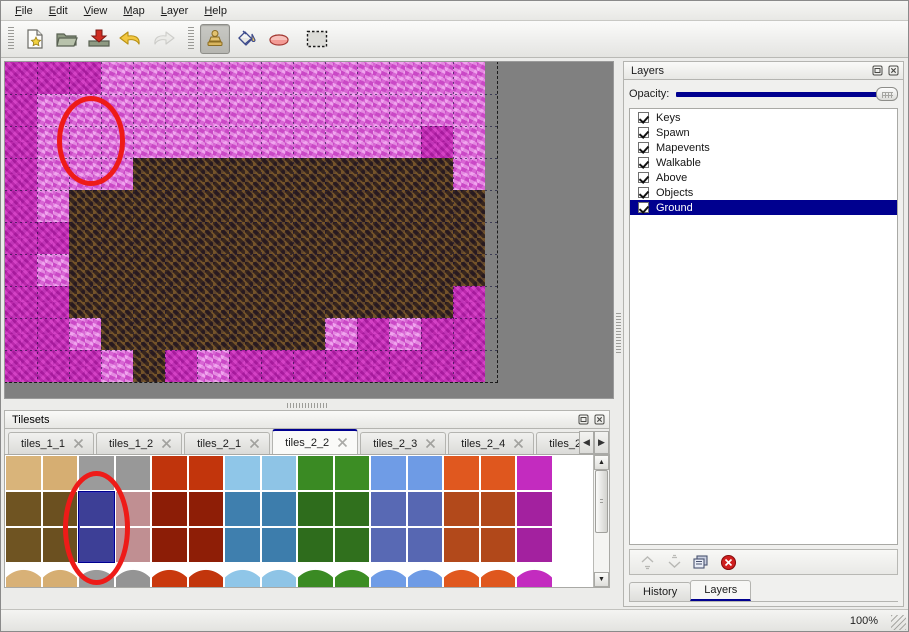 Image resolution: width=909 pixels, height=632 pixels. I want to click on tileset-vertical-scrollbar: ▲ ▼, so click(601, 521).